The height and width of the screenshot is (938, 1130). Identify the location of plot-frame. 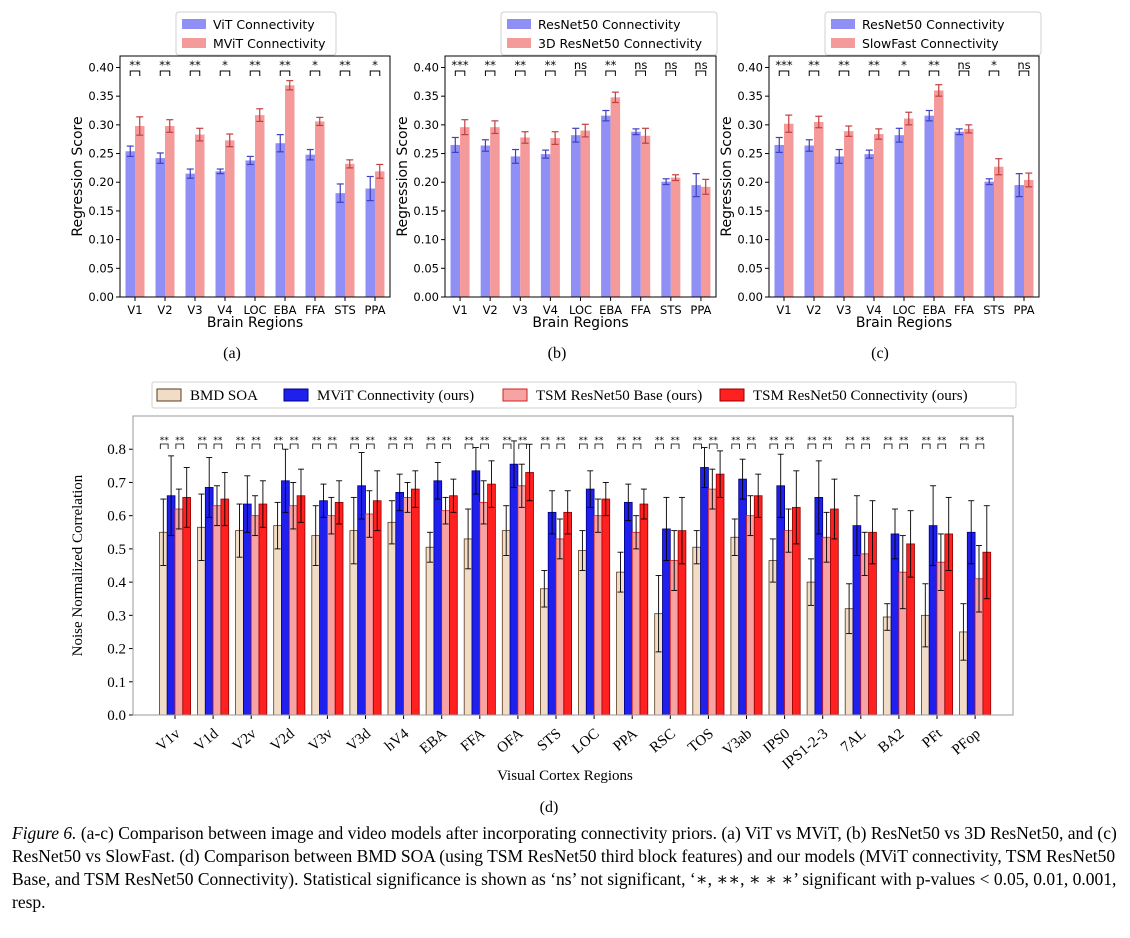
(580, 176).